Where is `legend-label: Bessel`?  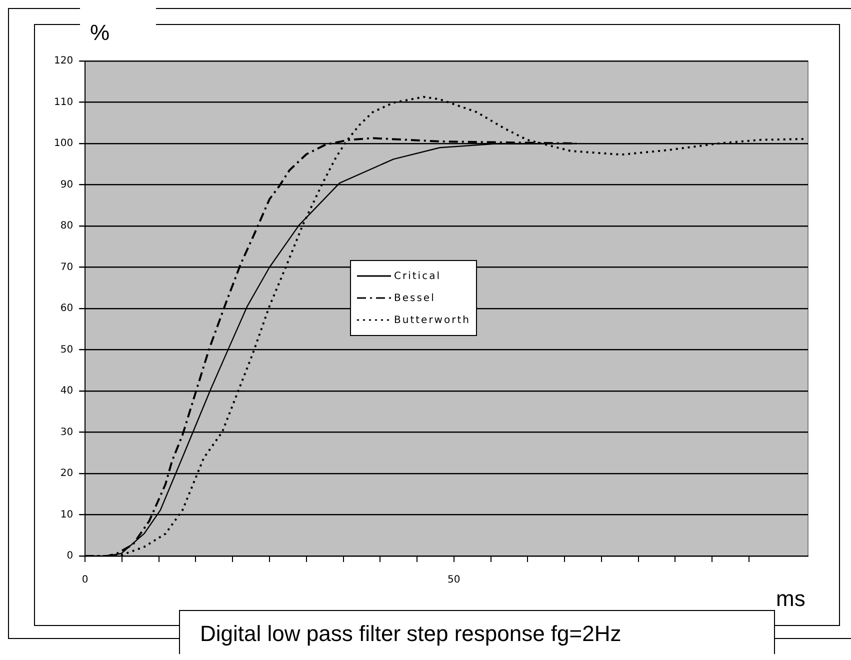 legend-label: Bessel is located at coordinates (415, 298).